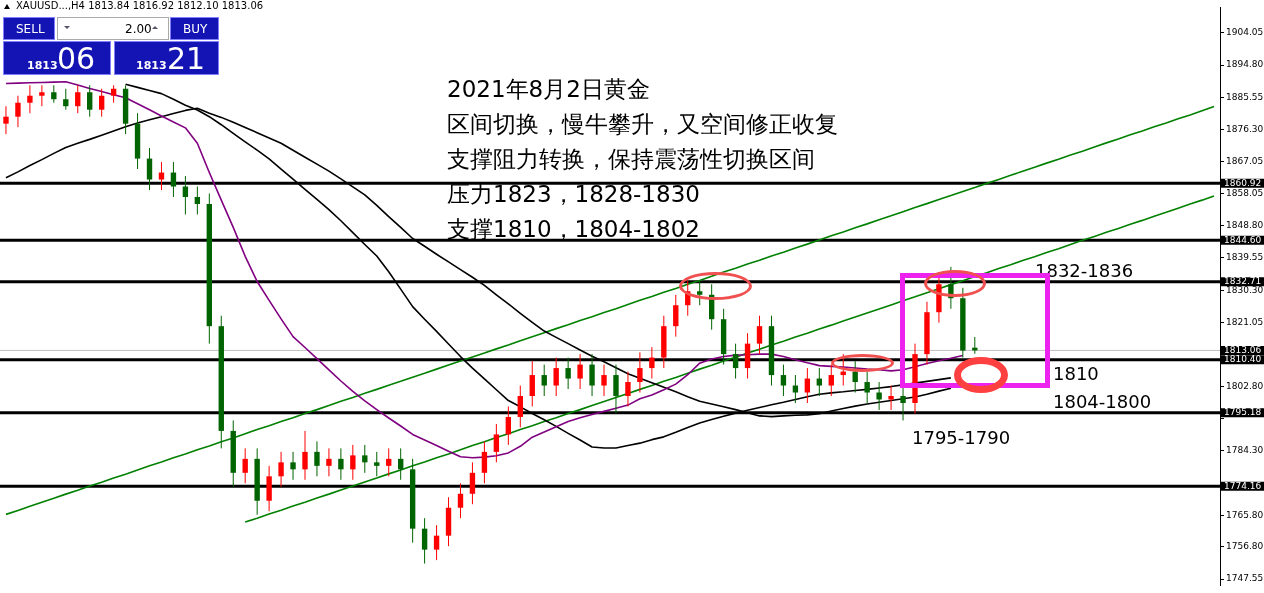 The height and width of the screenshot is (593, 1264). What do you see at coordinates (1243, 182) in the screenshot?
I see `ref-line-label: 1860.92` at bounding box center [1243, 182].